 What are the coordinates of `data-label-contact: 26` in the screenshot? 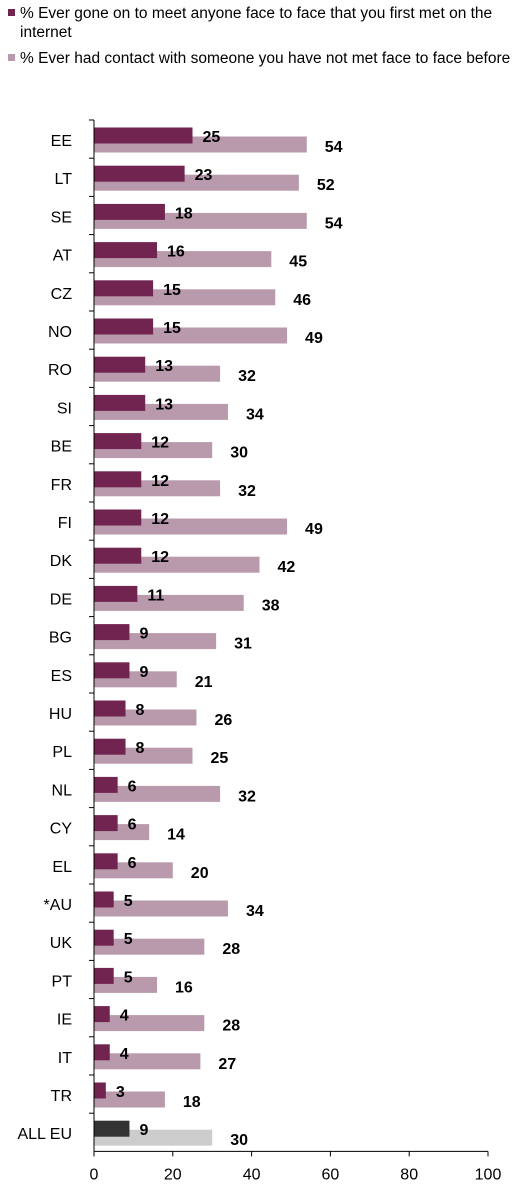 It's located at (223, 720).